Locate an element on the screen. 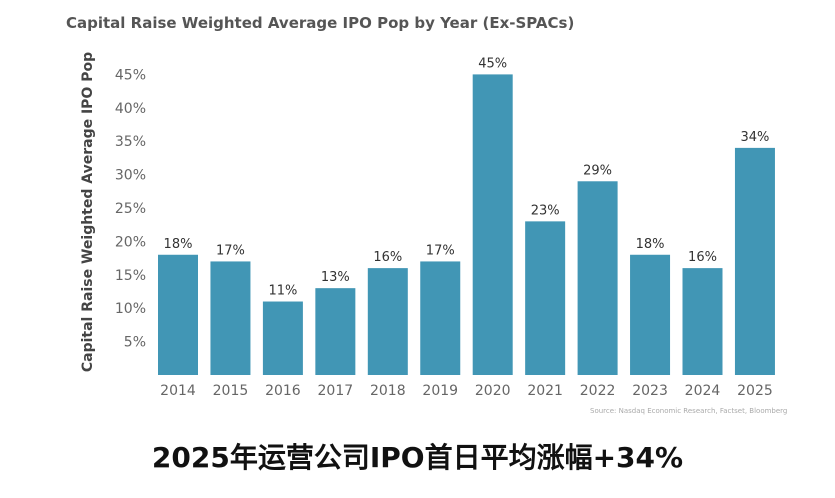 The height and width of the screenshot is (498, 835). x-tick-label: 2019 is located at coordinates (440, 391).